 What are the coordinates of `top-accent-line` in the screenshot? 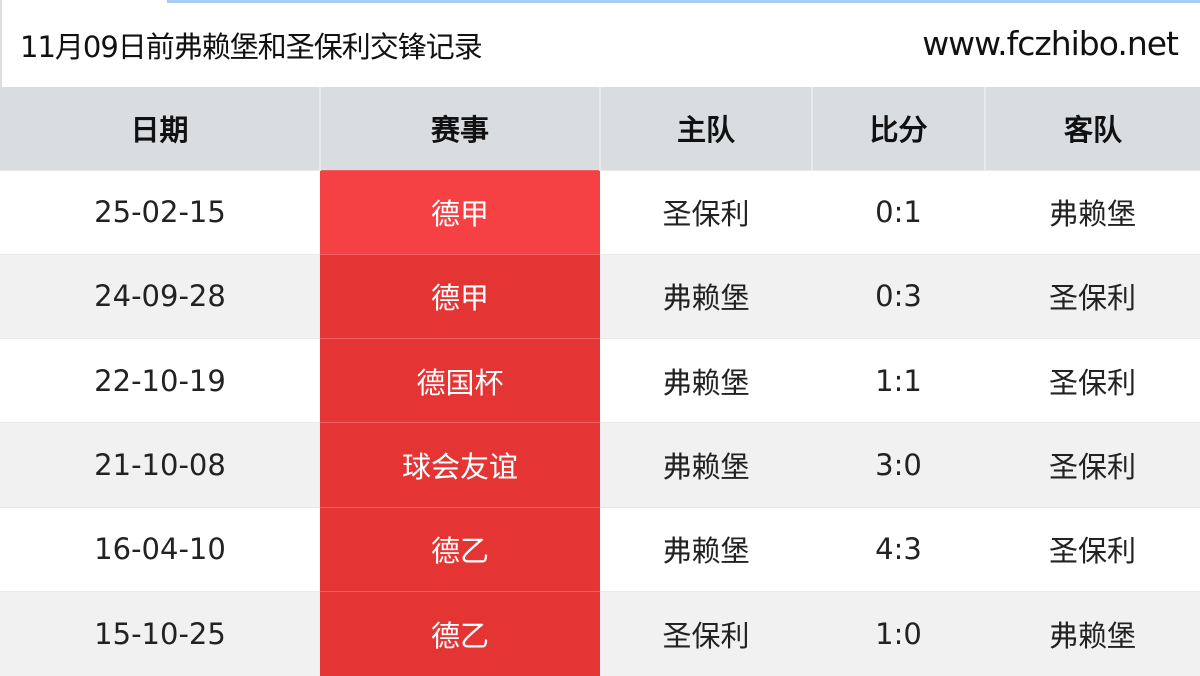 It's located at (683, 1).